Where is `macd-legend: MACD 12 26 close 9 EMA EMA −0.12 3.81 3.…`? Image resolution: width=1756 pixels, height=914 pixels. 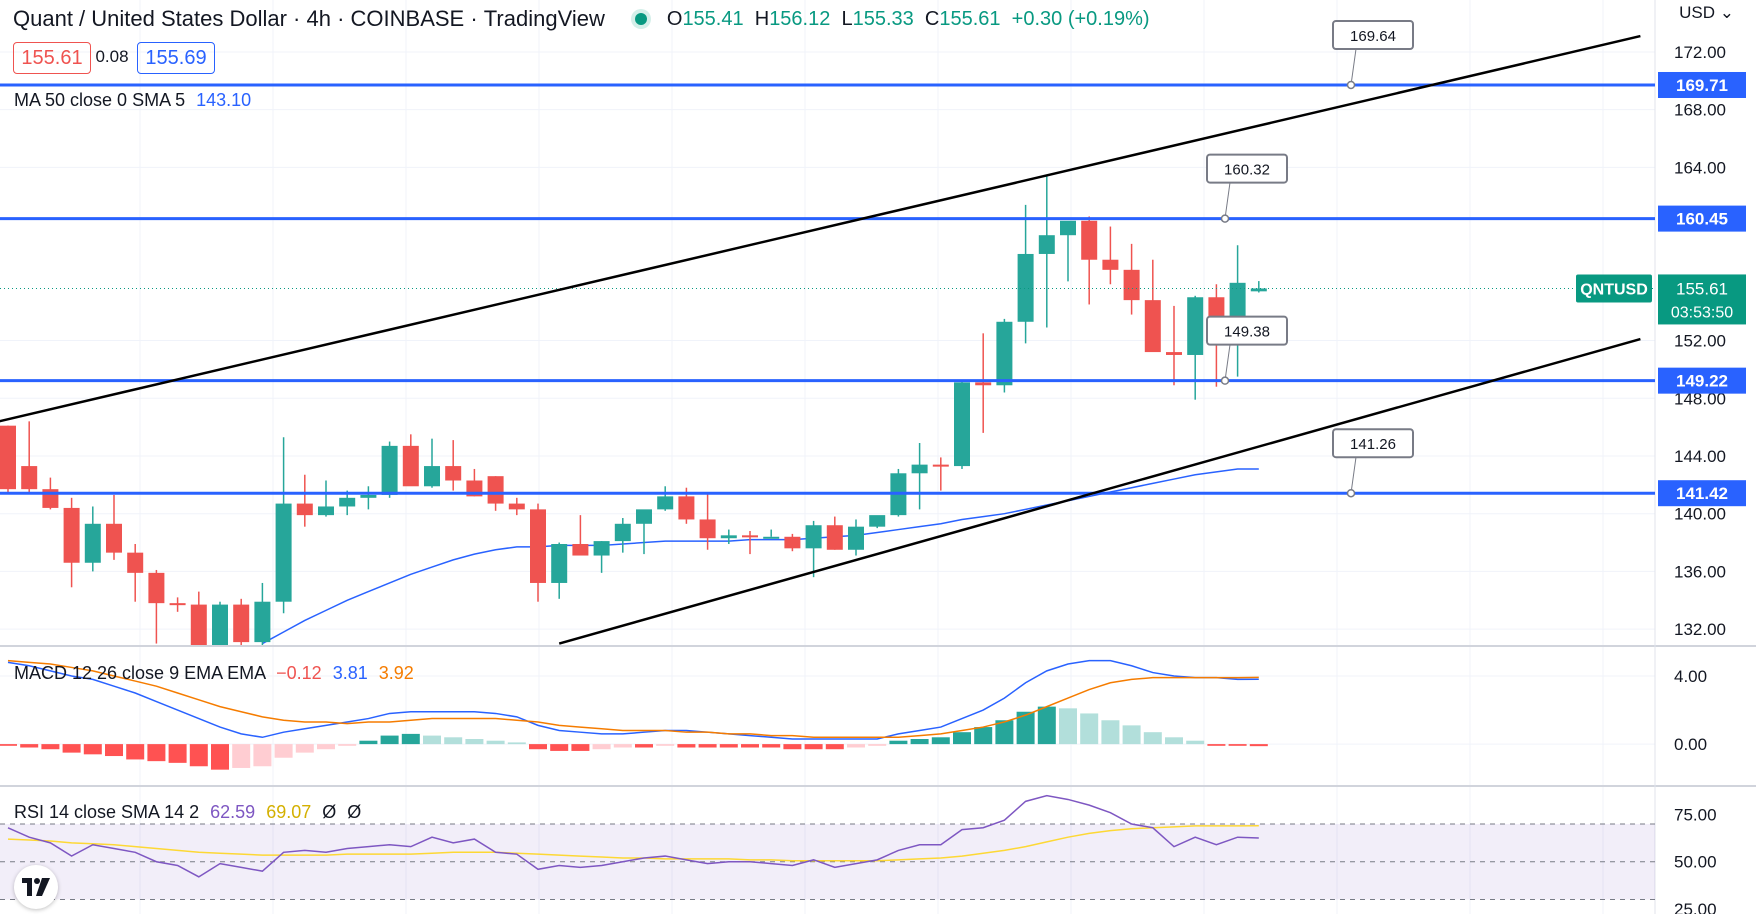
macd-legend: MACD 12 26 close 9 EMA EMA −0.12 3.81 3.… is located at coordinates (214, 673).